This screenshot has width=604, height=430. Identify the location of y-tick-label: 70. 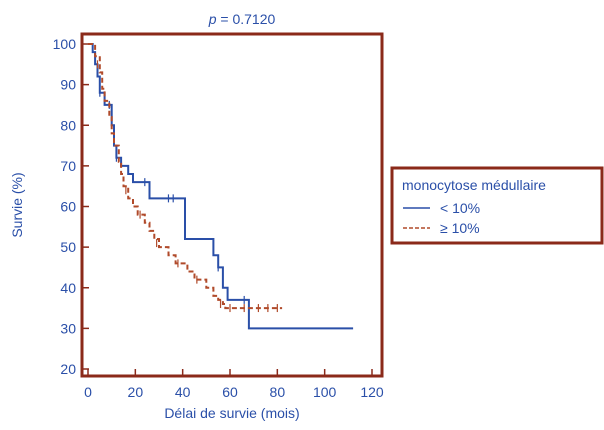
(68, 166).